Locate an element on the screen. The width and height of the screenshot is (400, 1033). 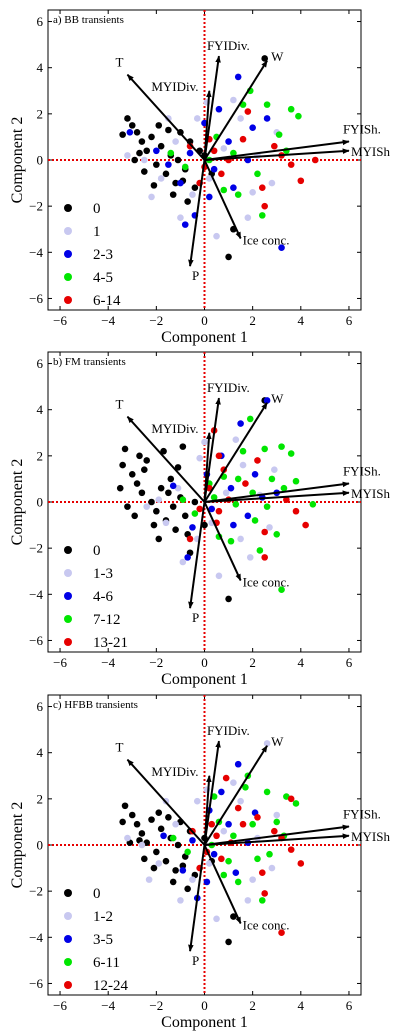
vector-label: FYIDiv. is located at coordinates (228, 387).